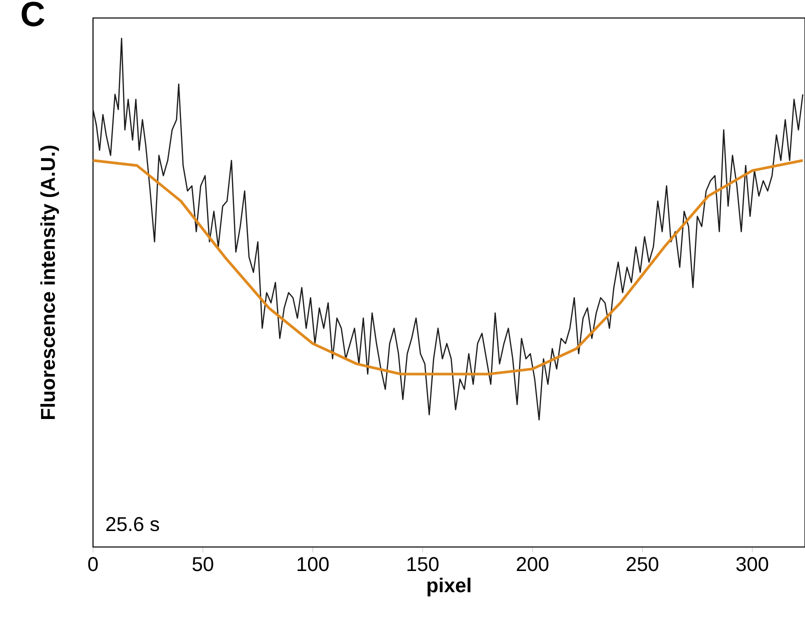 This screenshot has height=626, width=805. Describe the element at coordinates (132, 524) in the screenshot. I see `annotation: 25.6 s` at that location.